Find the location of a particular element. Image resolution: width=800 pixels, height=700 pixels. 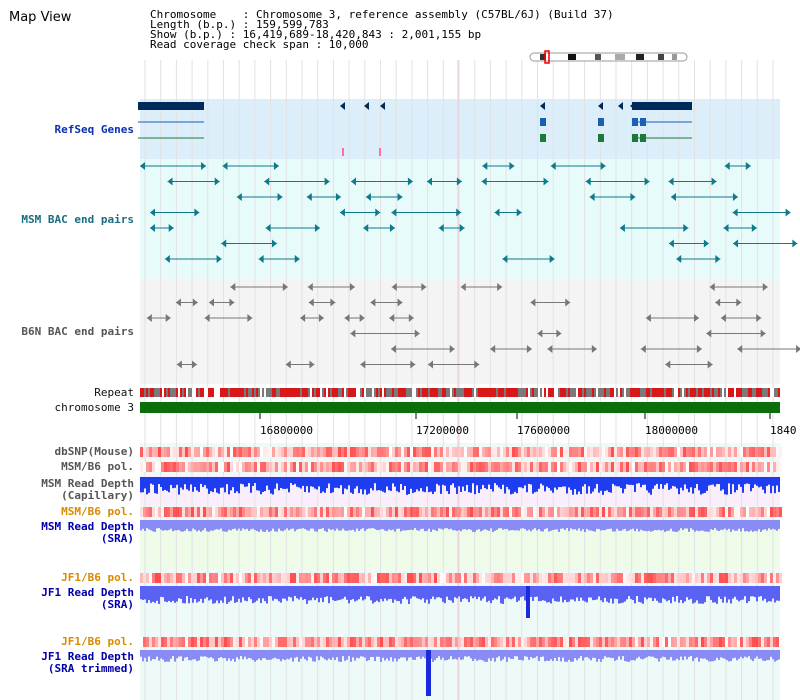

track-label-dbsnp: dbSNP(Mouse) is located at coordinates (94, 451).